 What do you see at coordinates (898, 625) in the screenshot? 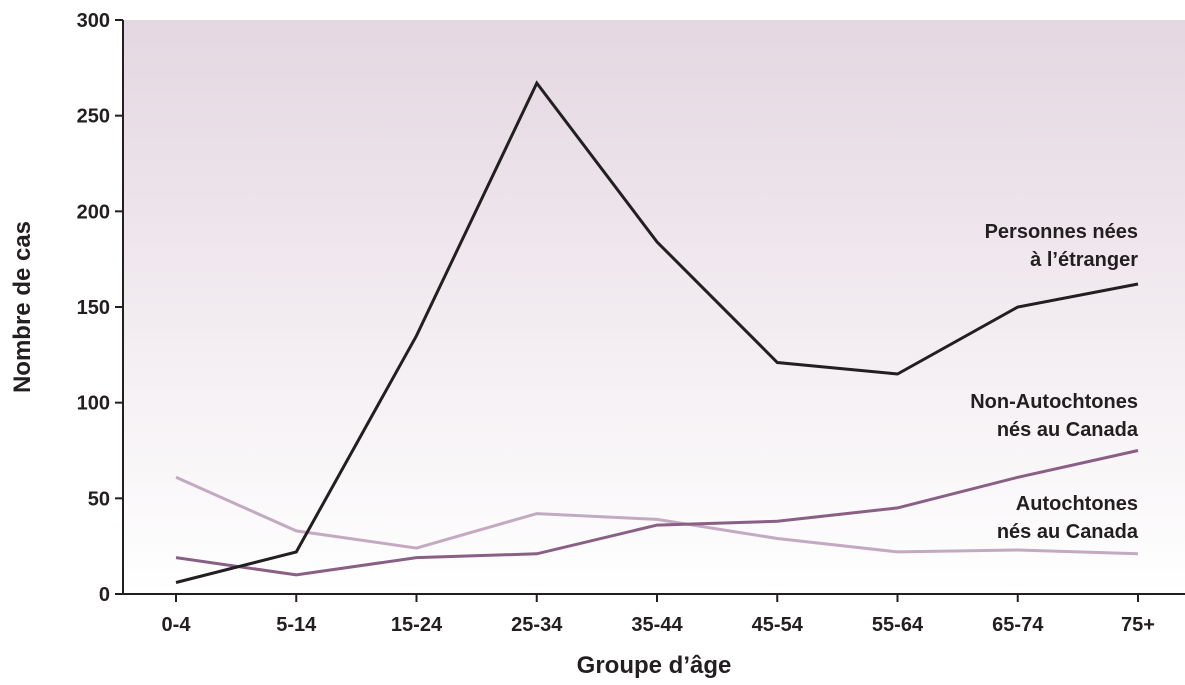
I see `x-tick-label: 55-64` at bounding box center [898, 625].